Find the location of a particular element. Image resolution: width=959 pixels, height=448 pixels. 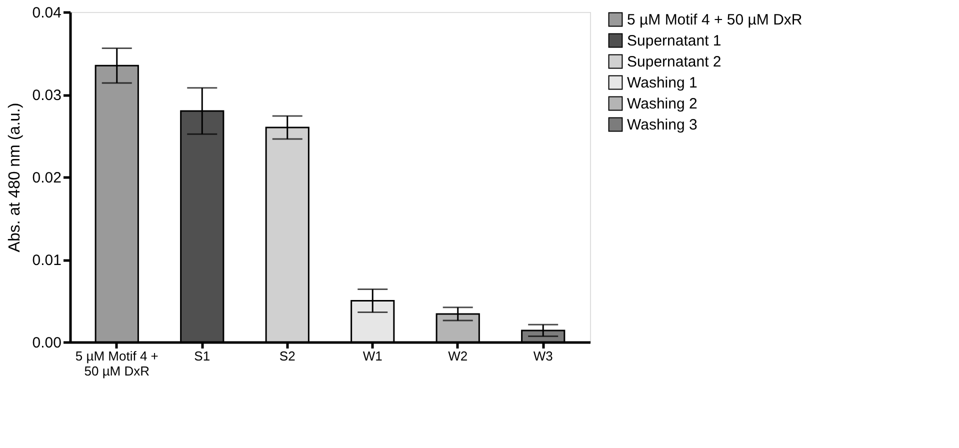

x-tick-label: W2 is located at coordinates (458, 356).